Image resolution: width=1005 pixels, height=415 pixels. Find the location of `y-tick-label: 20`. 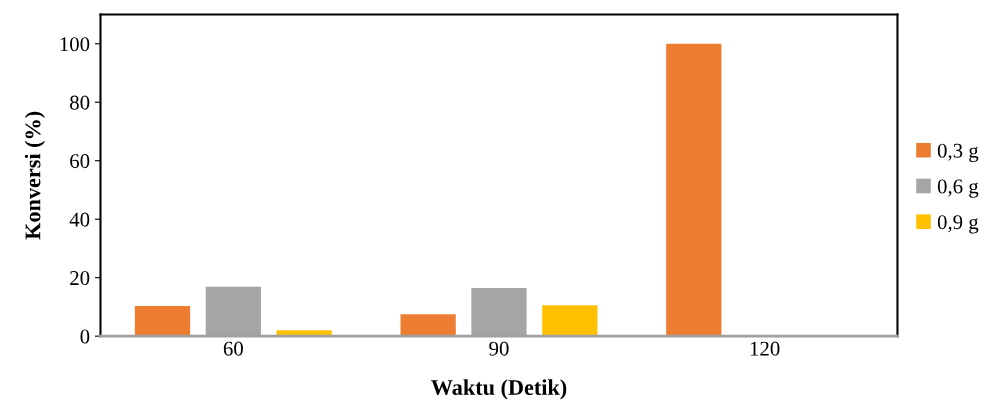

y-tick-label: 20 is located at coordinates (80, 278).